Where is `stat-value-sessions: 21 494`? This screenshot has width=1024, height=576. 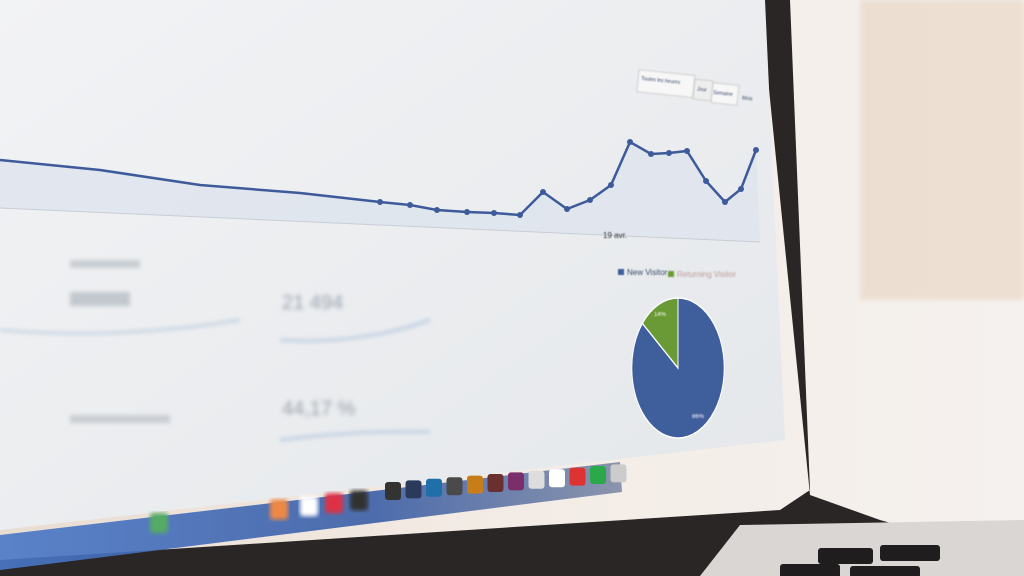
stat-value-sessions: 21 494 is located at coordinates (313, 303).